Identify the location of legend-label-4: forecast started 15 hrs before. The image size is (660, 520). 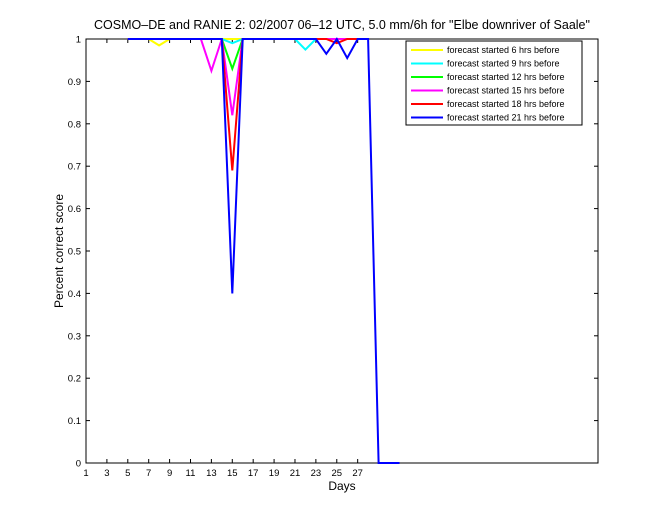
(506, 91).